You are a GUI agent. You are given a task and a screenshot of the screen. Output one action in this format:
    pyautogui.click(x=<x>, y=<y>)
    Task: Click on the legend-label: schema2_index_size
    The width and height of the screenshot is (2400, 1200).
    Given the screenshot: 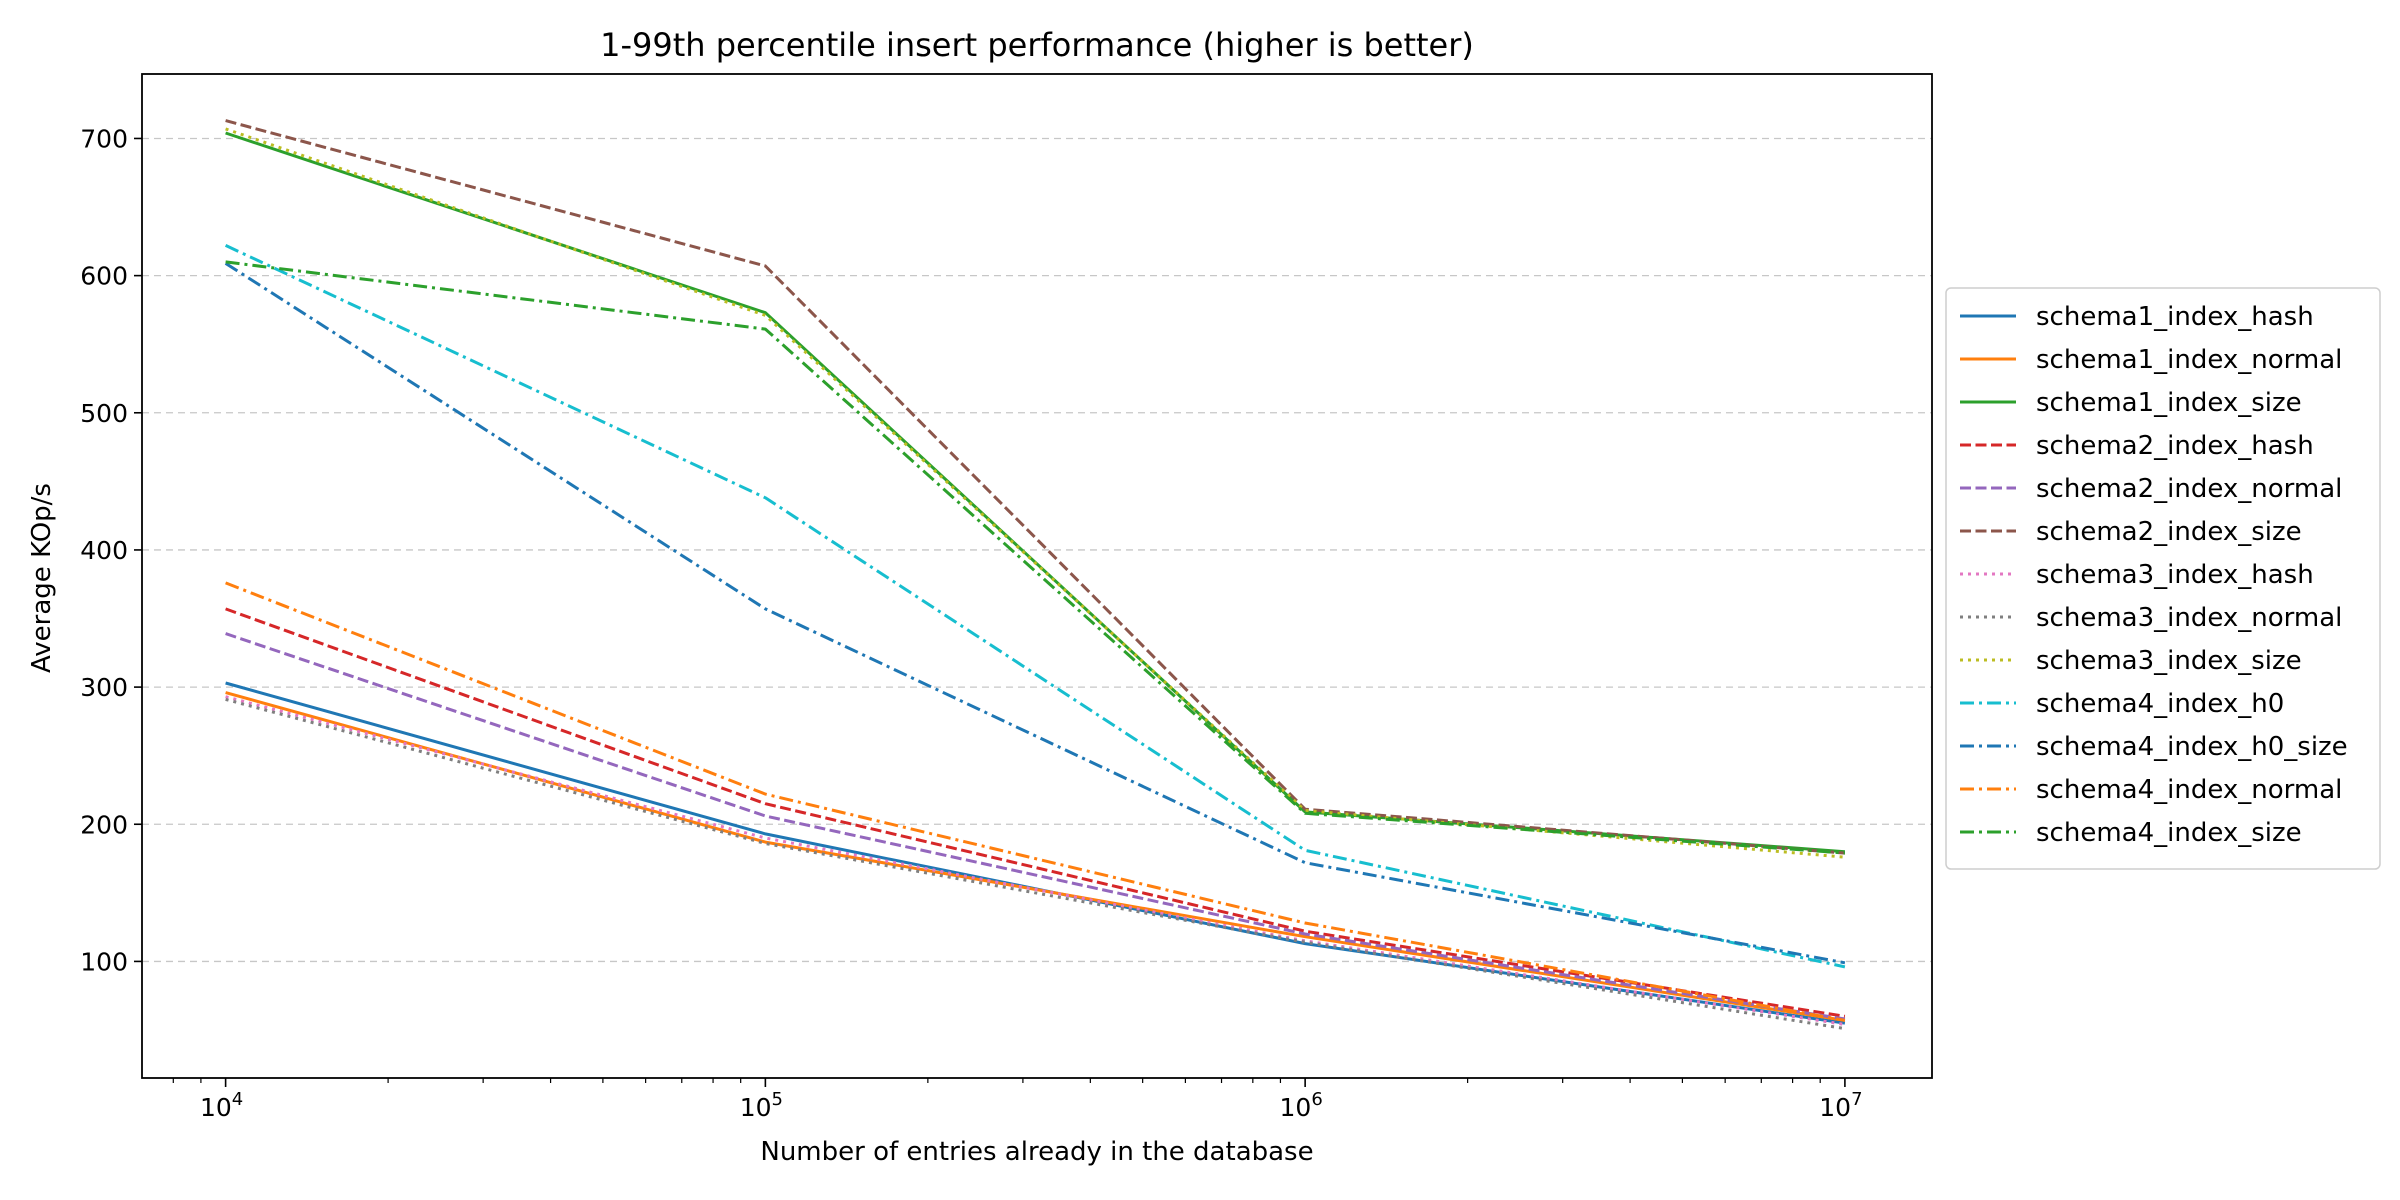 What is the action you would take?
    pyautogui.click(x=2169, y=532)
    